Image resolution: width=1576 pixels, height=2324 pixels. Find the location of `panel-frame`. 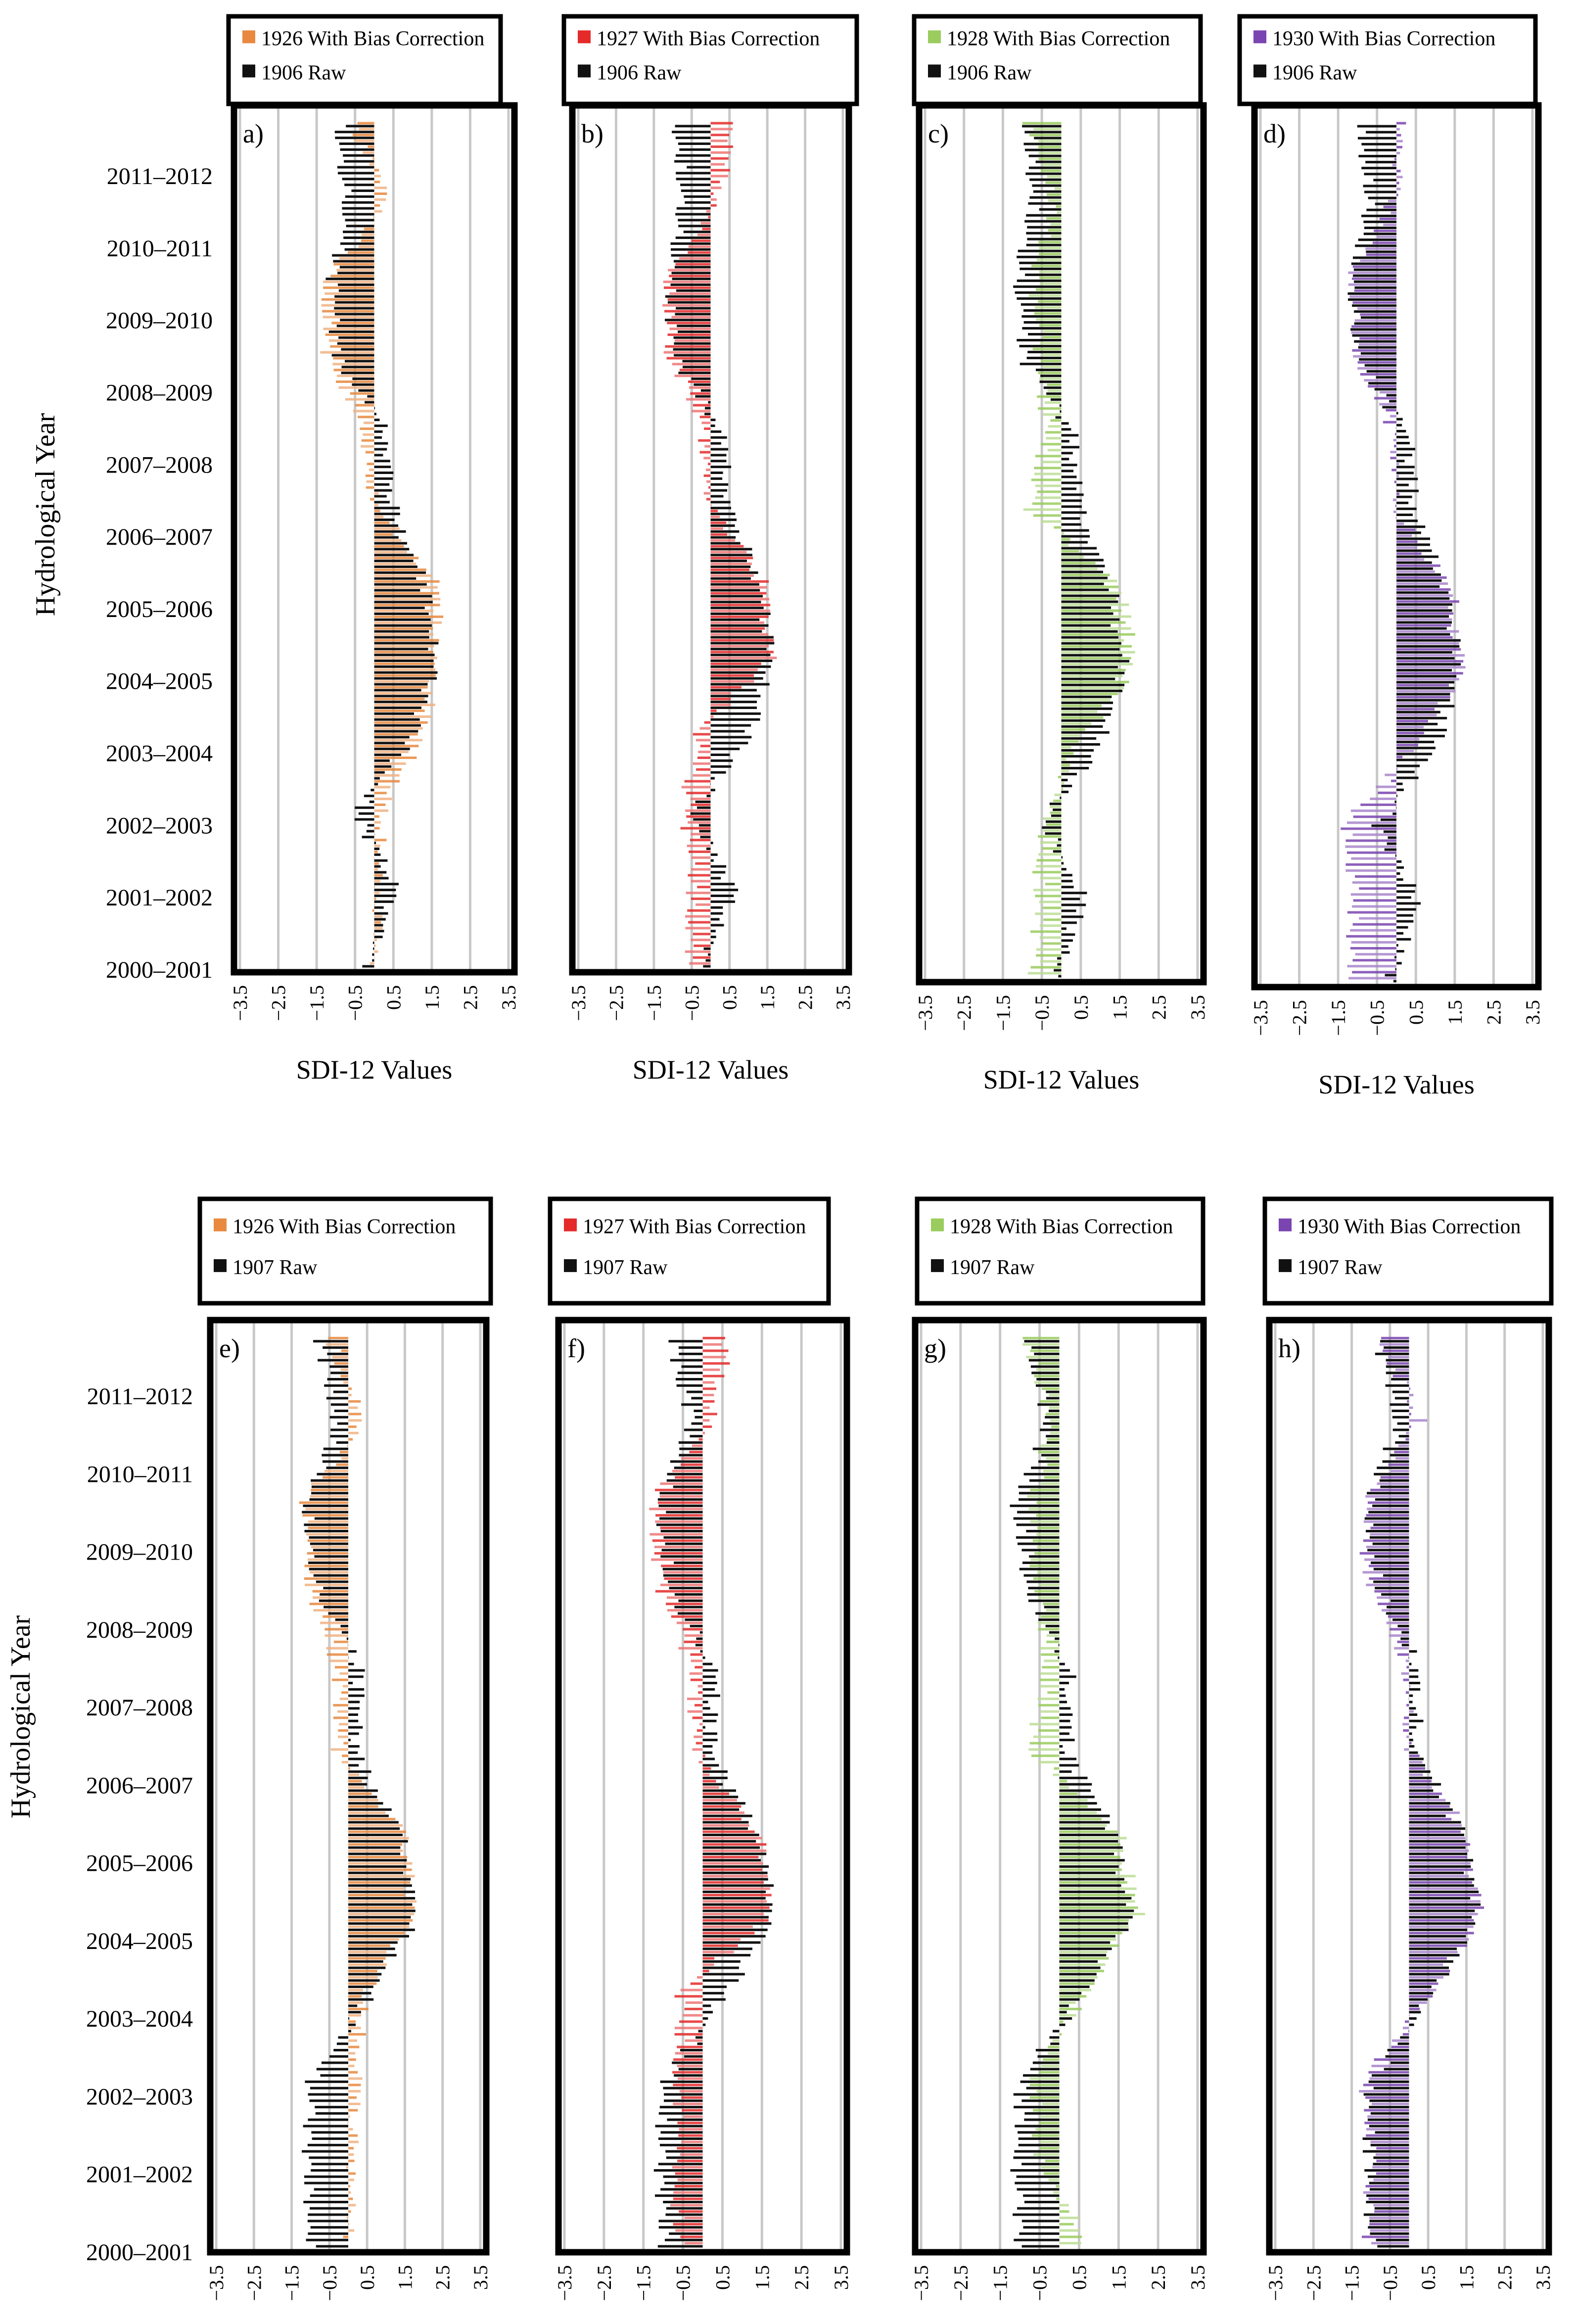

panel-frame is located at coordinates (702, 1786).